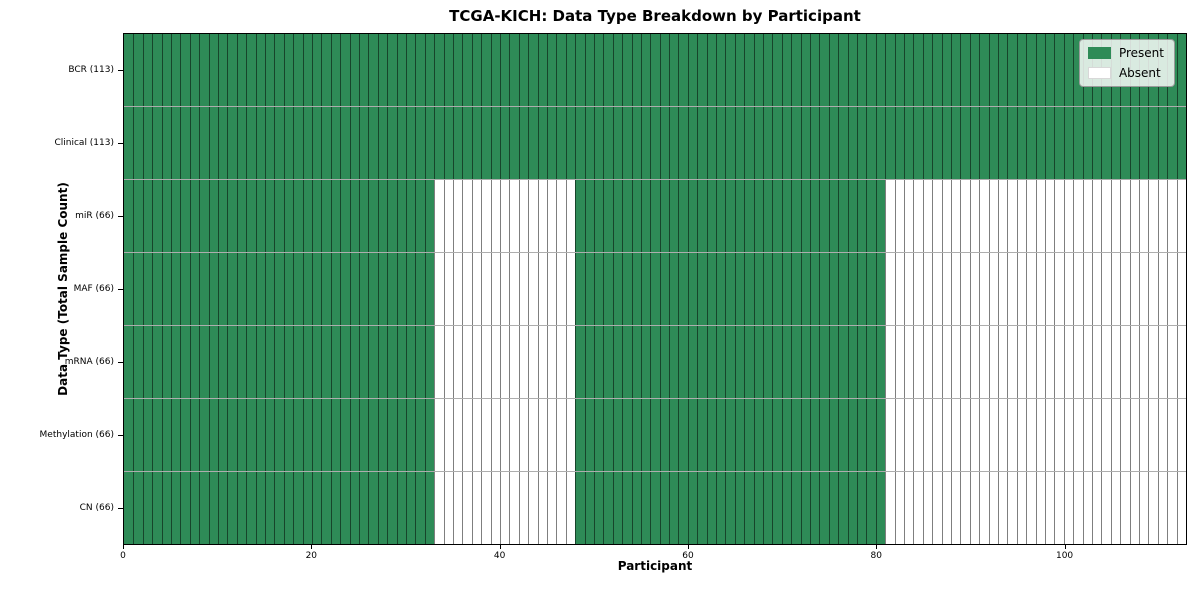 The width and height of the screenshot is (1200, 600). I want to click on y-tick-label: Methylation (66), so click(76, 435).